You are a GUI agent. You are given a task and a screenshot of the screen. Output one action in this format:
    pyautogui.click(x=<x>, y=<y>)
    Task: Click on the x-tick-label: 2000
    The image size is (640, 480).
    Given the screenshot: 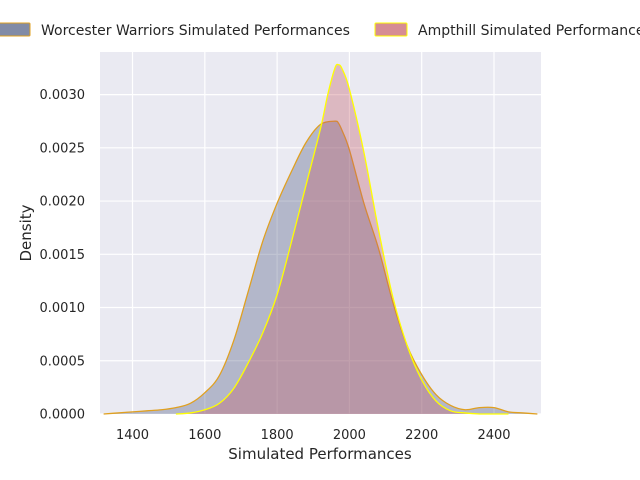 What is the action you would take?
    pyautogui.click(x=349, y=435)
    